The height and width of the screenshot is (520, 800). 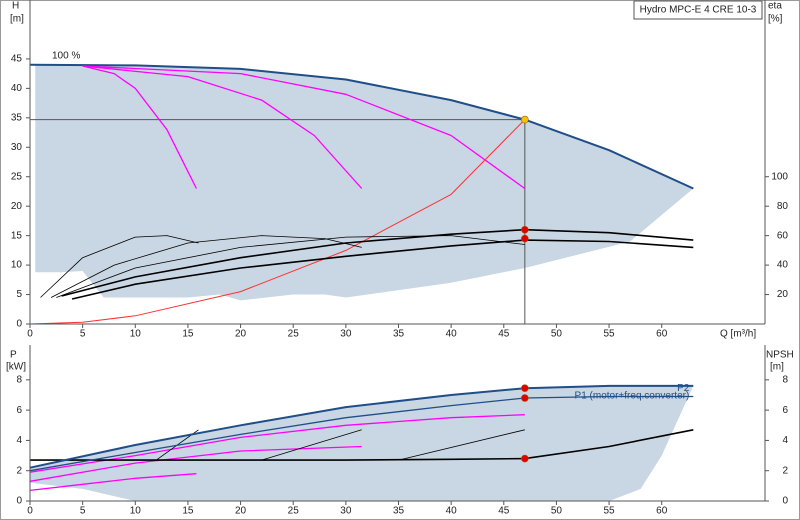 What do you see at coordinates (785, 379) in the screenshot?
I see `y2-tick-label: 8` at bounding box center [785, 379].